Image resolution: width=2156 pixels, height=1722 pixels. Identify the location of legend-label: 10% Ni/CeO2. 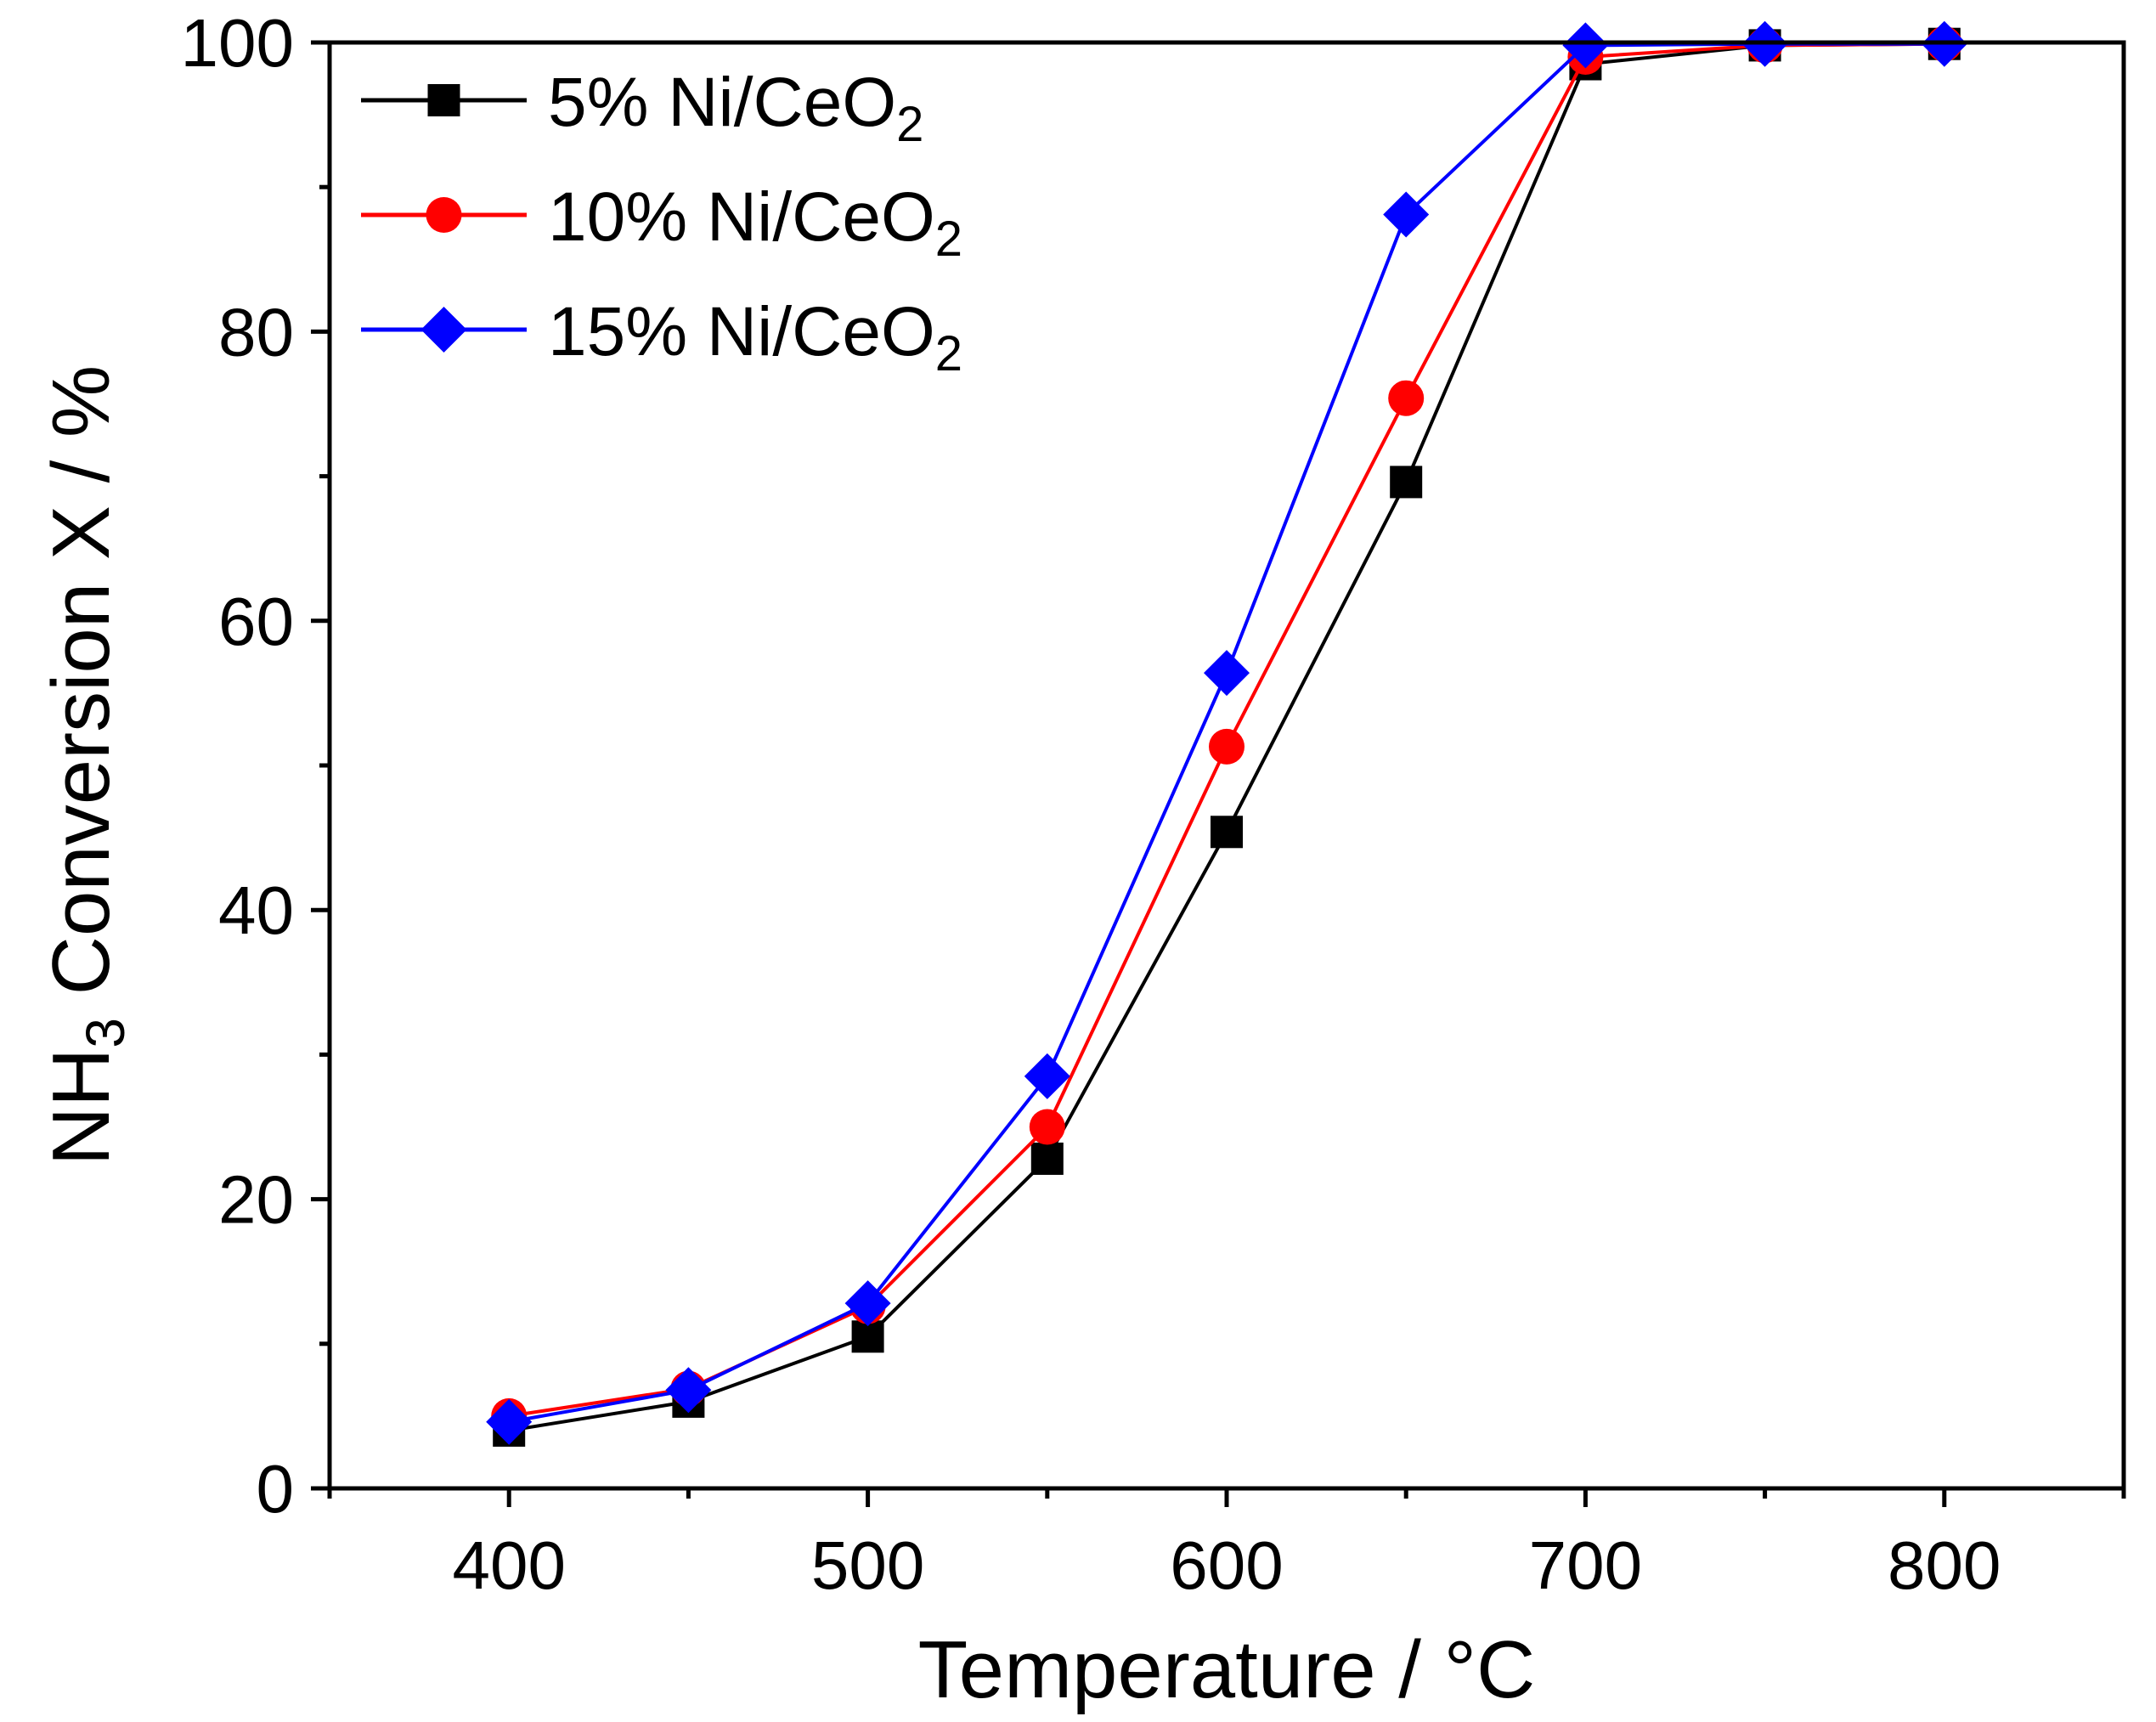
(755, 222).